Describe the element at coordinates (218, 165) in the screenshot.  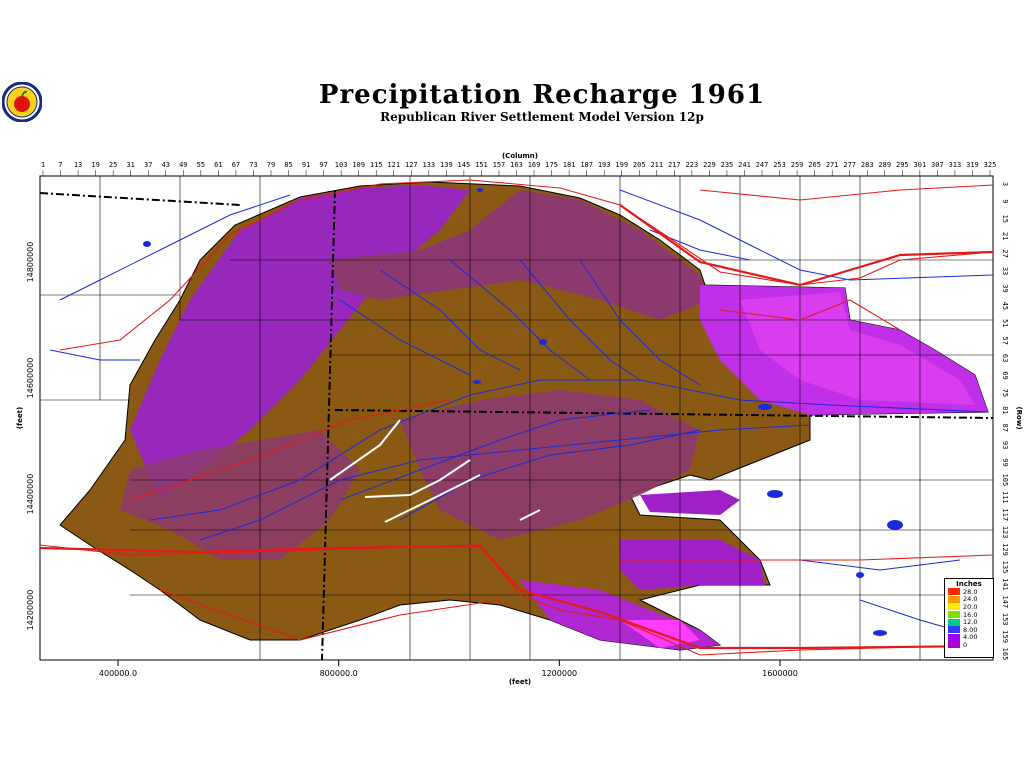
I see `column-tick: 61` at that location.